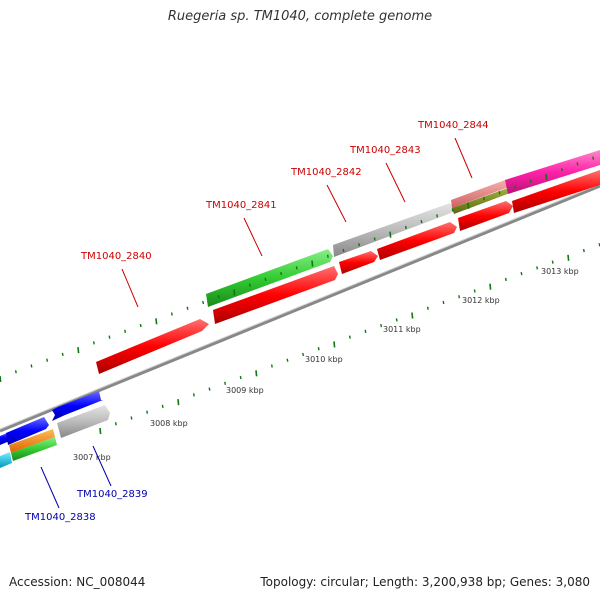  What do you see at coordinates (326, 172) in the screenshot?
I see `gene-label-2842: TM1040_2842` at bounding box center [326, 172].